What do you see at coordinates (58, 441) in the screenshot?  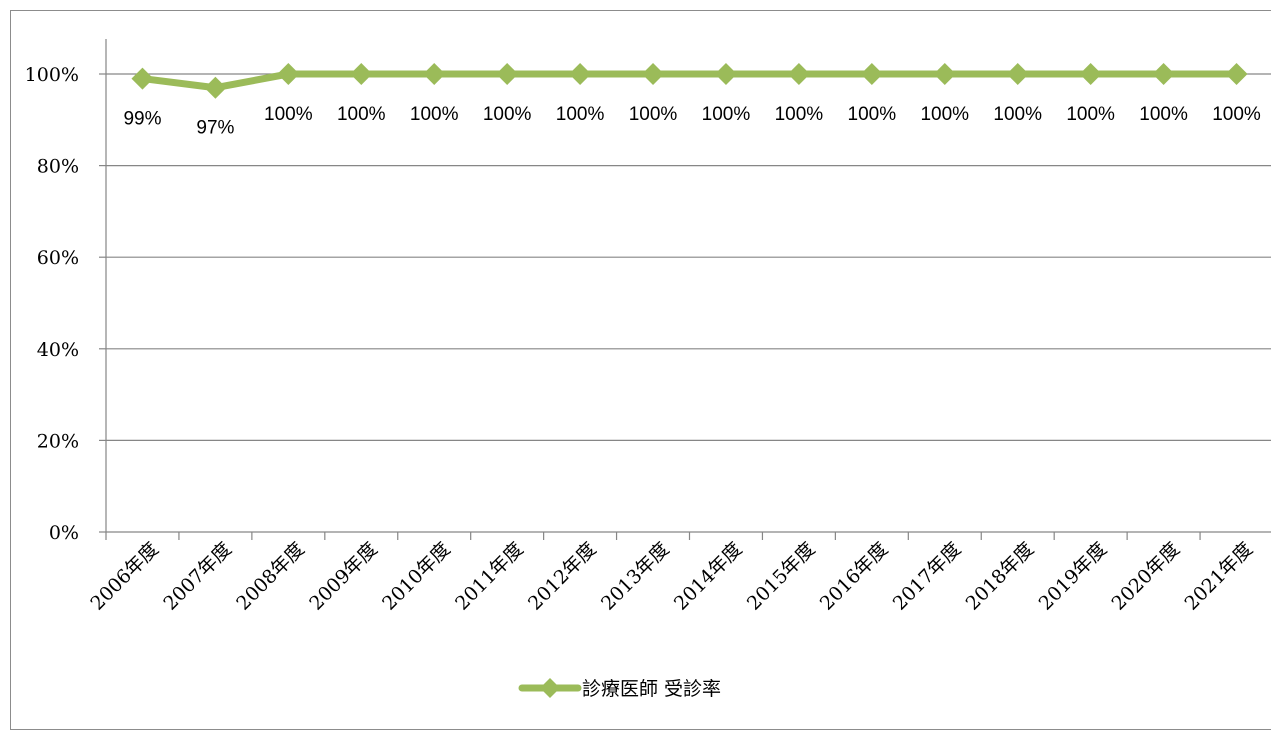 I see `y-tick-label: 20%` at bounding box center [58, 441].